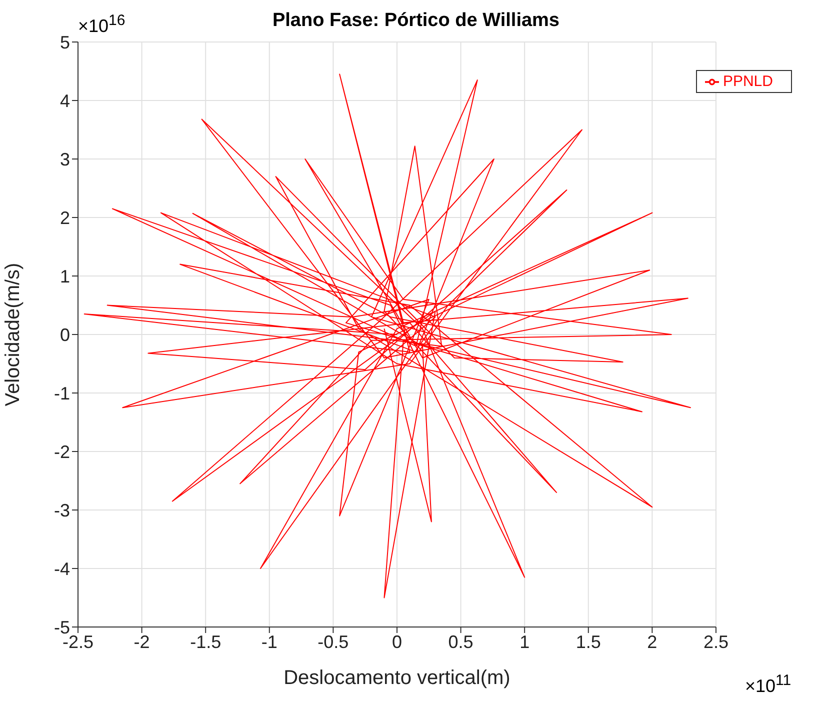 The height and width of the screenshot is (702, 832). What do you see at coordinates (461, 642) in the screenshot?
I see `x-tick-label: 0.5` at bounding box center [461, 642].